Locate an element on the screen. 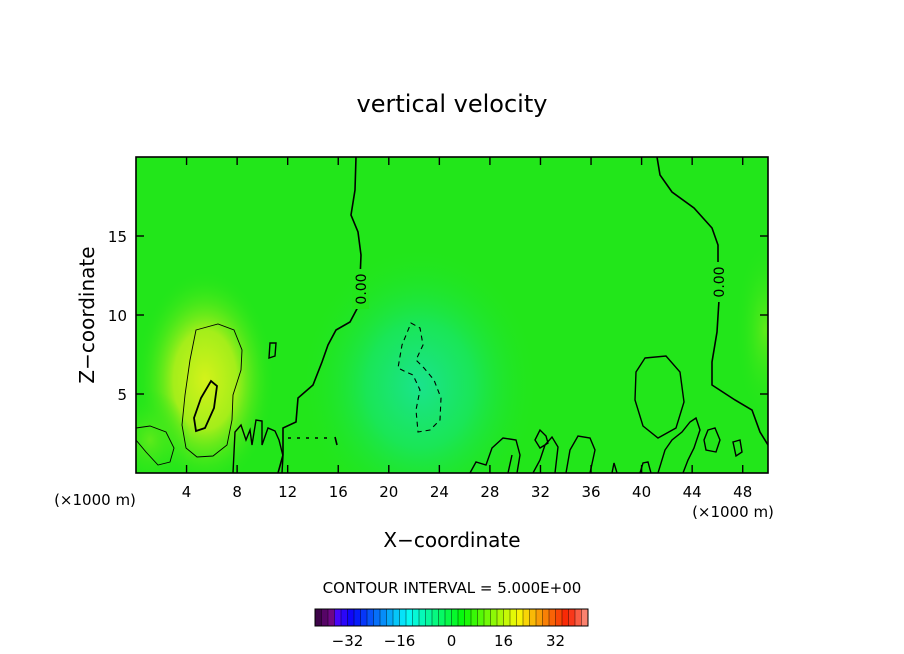 Image resolution: width=904 pixels, height=654 pixels. contour-label-bg-right is located at coordinates (718, 282).